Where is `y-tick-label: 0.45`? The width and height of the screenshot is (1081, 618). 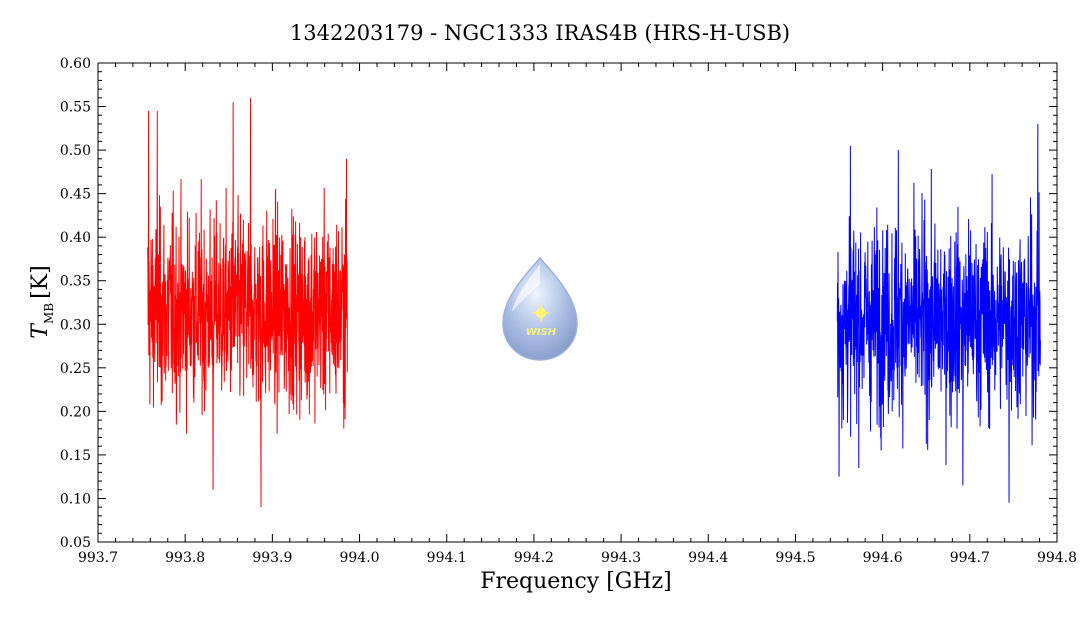
y-tick-label: 0.45 is located at coordinates (75, 195).